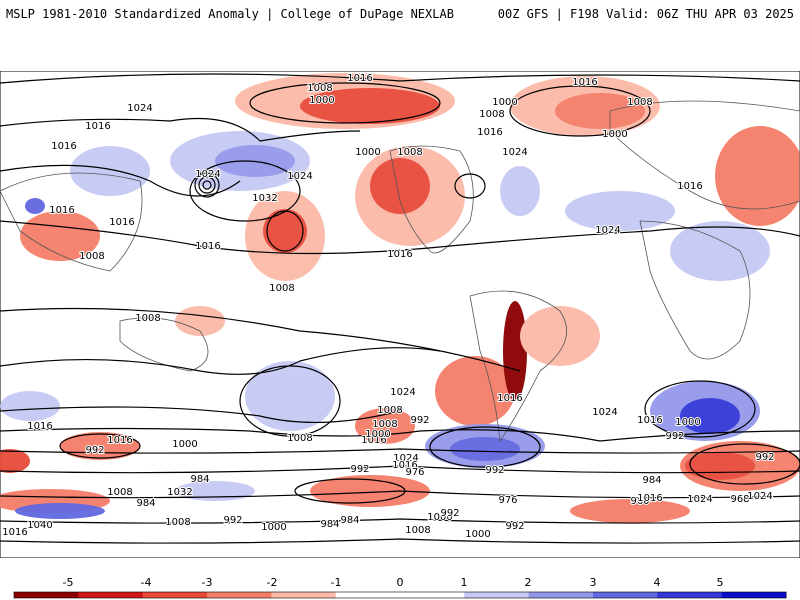 This screenshot has height=600, width=800. I want to click on isobar-label: 960, so click(639, 501).